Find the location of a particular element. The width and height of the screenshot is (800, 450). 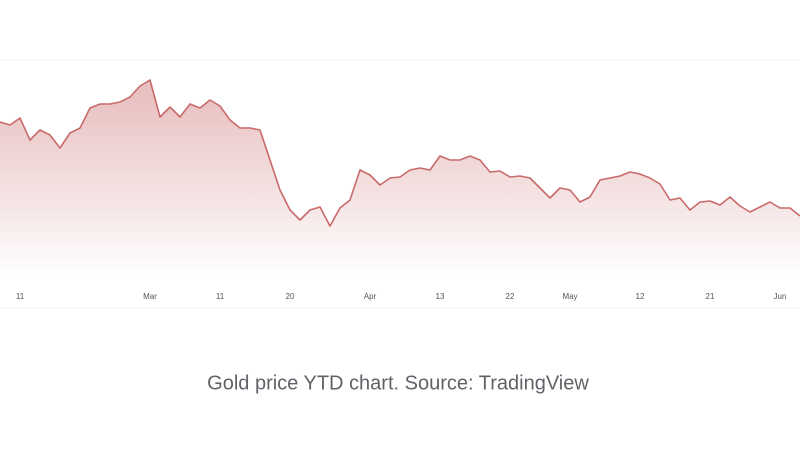

x-tick-label: Jun is located at coordinates (780, 296).